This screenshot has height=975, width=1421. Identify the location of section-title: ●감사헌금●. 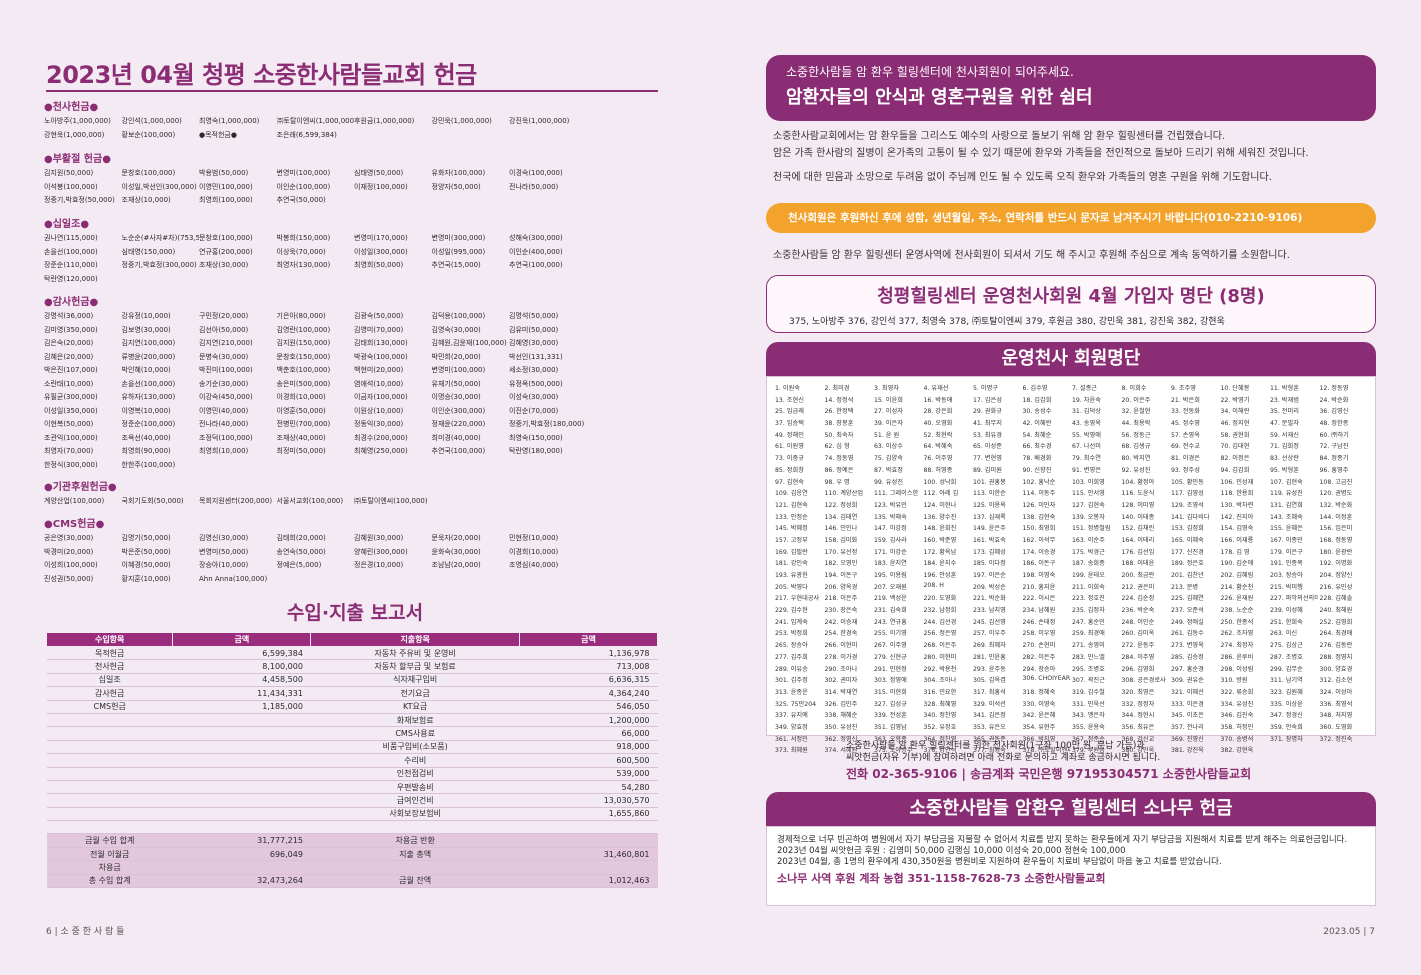
(71, 302).